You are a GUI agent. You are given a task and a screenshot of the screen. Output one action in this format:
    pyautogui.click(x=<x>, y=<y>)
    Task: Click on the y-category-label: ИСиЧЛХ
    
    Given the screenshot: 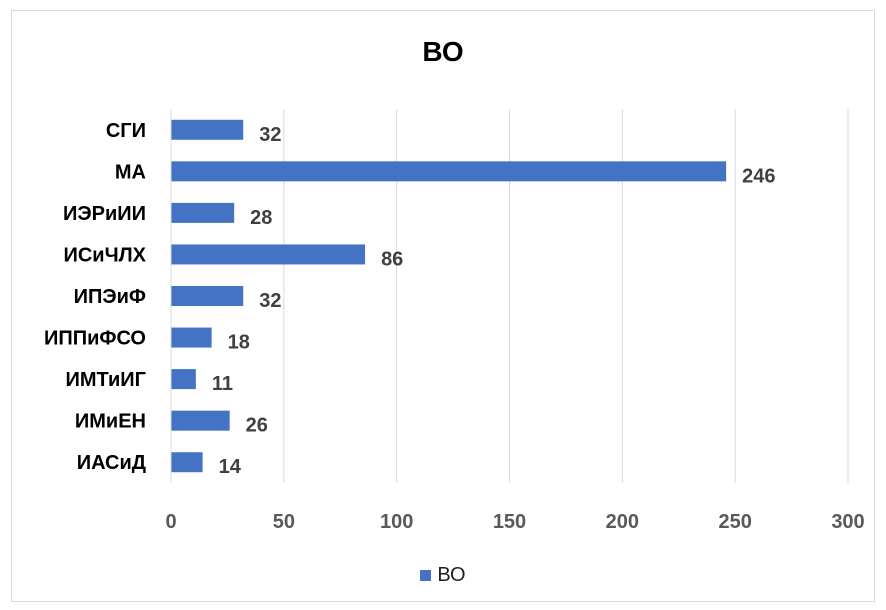 What is the action you would take?
    pyautogui.click(x=104, y=255)
    